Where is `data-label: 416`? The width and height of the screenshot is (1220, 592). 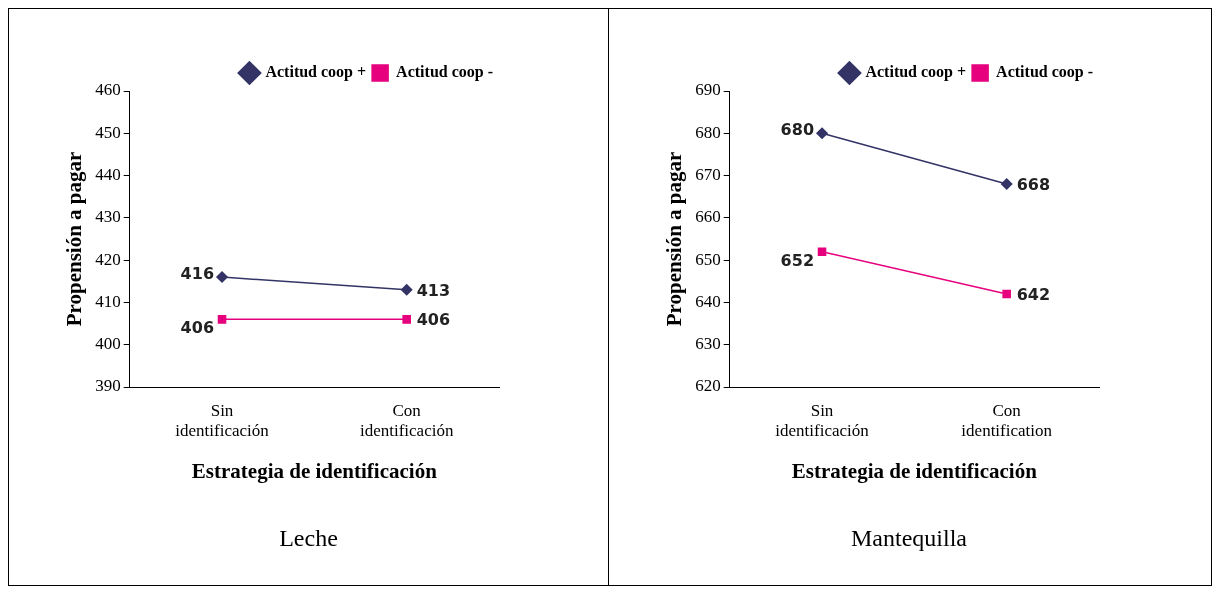 data-label: 416 is located at coordinates (197, 274).